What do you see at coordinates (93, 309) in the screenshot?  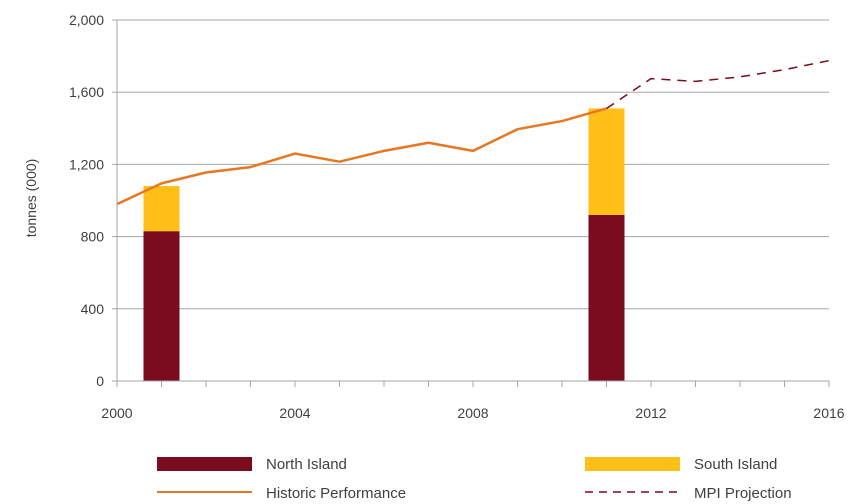 I see `y-tick-label-400: 400` at bounding box center [93, 309].